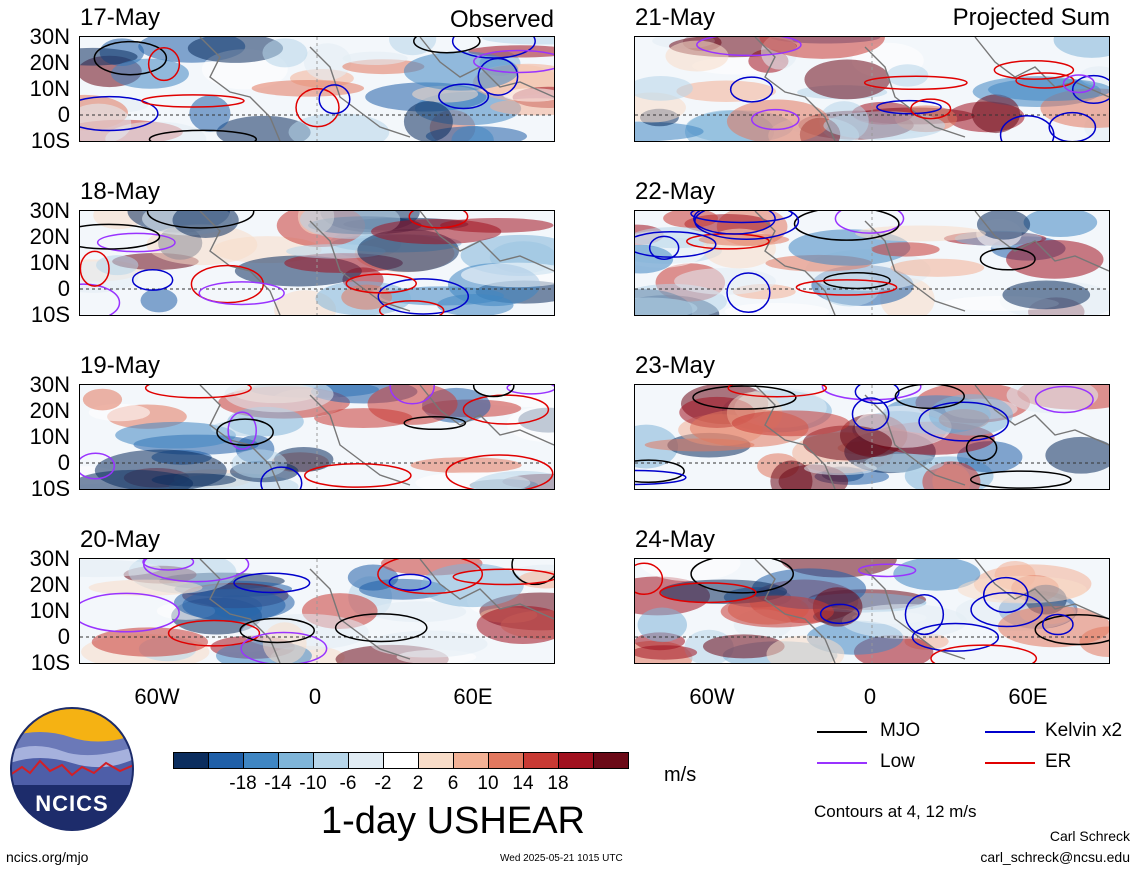 Image resolution: width=1135 pixels, height=872 pixels. I want to click on legend-label-low: Low, so click(897, 761).